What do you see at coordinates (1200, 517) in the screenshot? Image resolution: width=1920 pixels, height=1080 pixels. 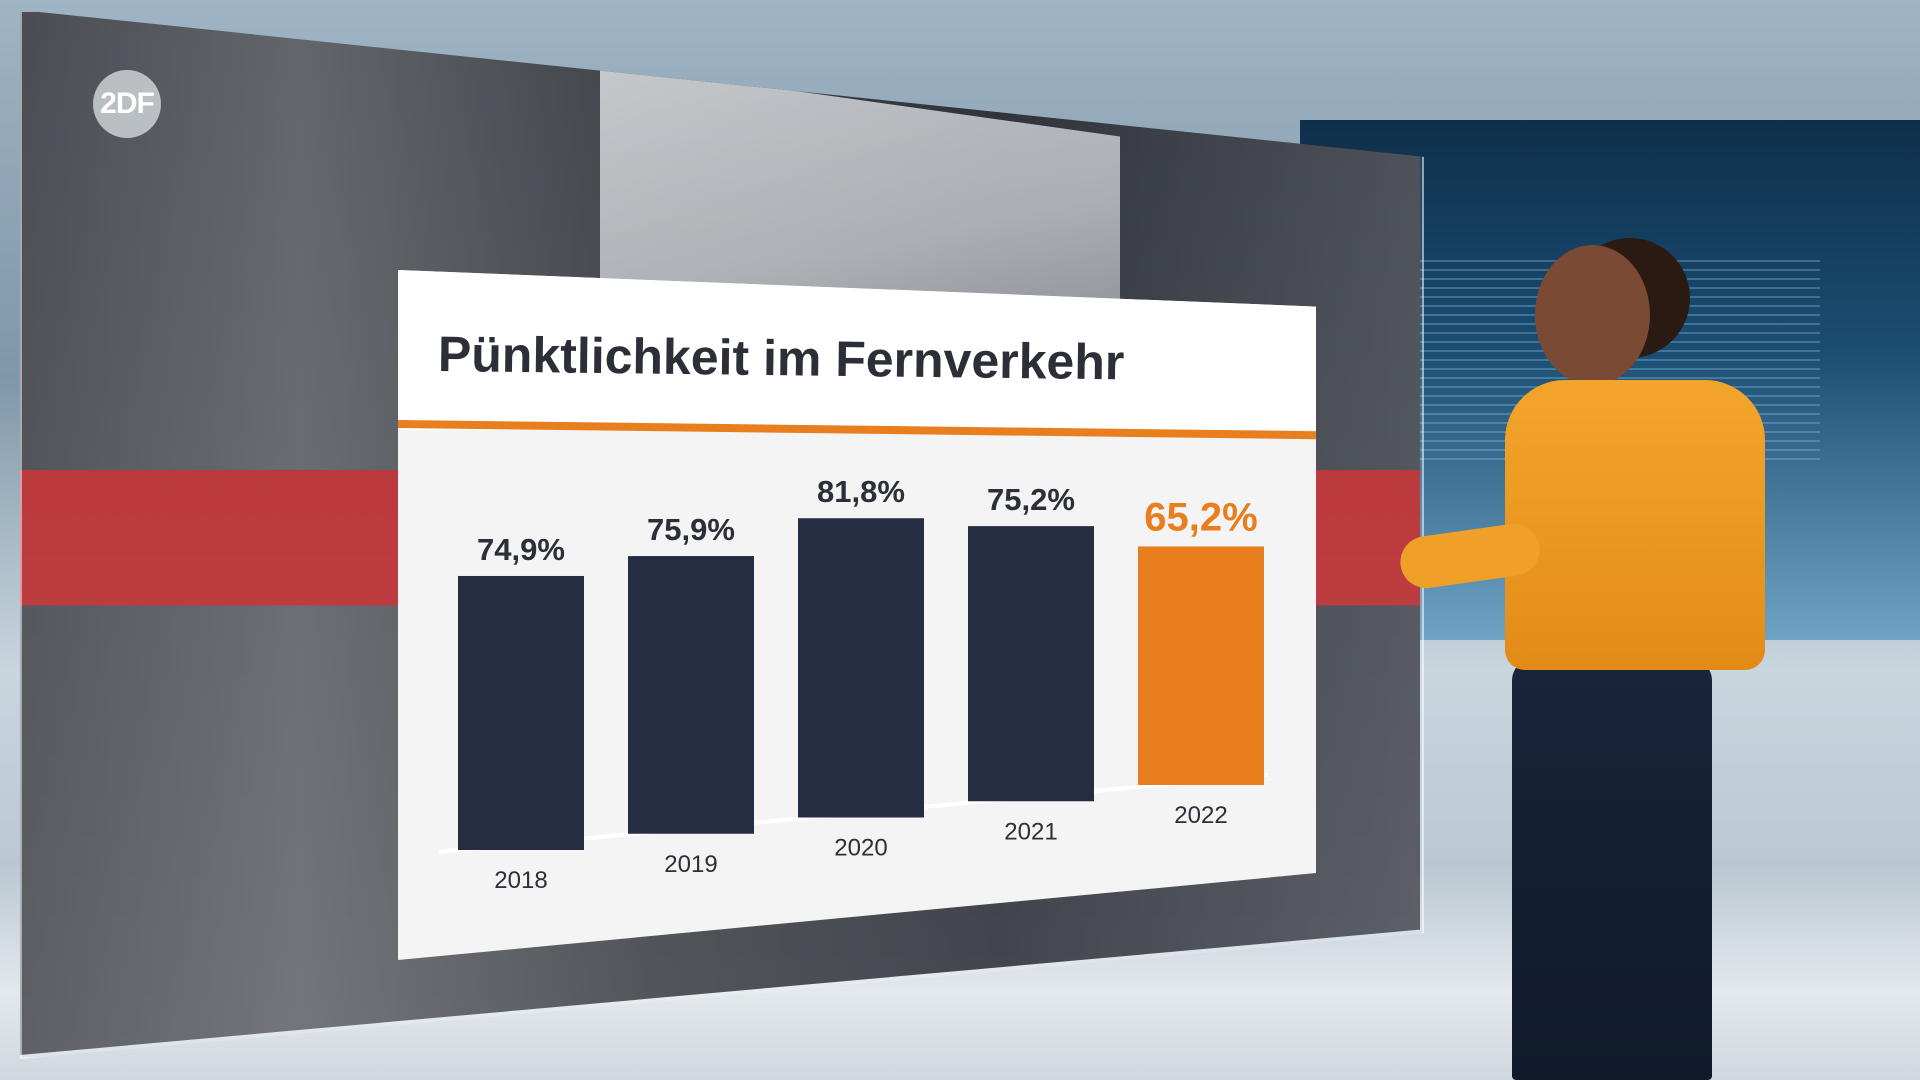 I see `value-label-2022: 65,2%` at bounding box center [1200, 517].